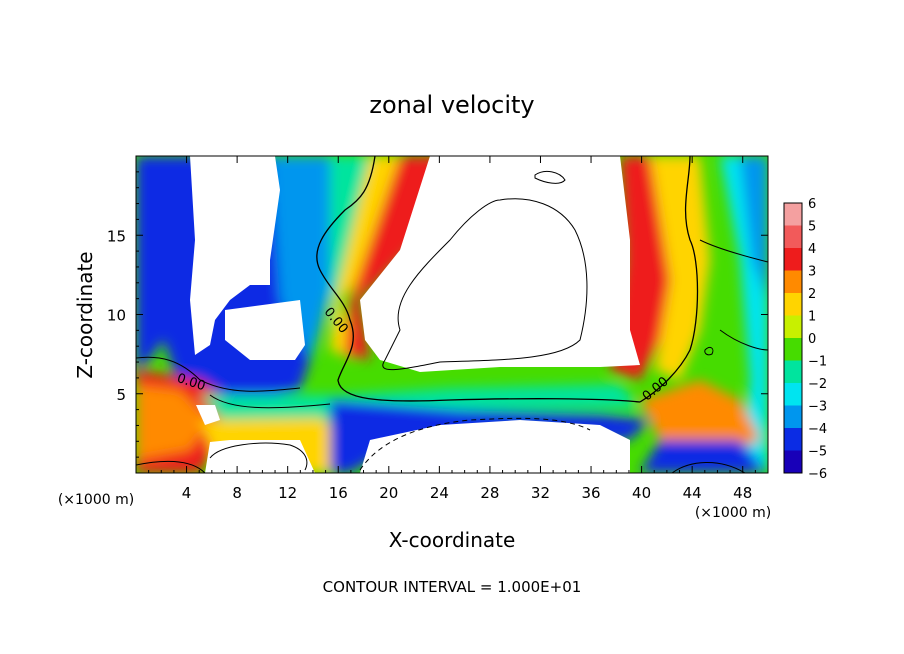  Describe the element at coordinates (733, 251) in the screenshot. I see `contour-right-branch` at that location.